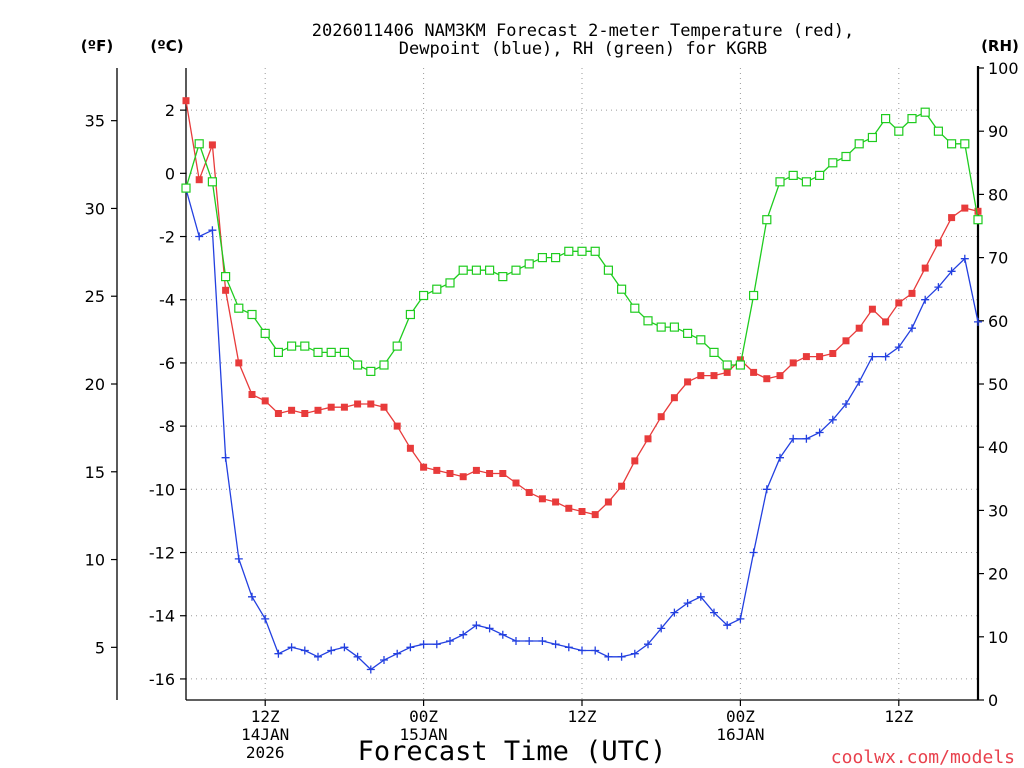 The image size is (1024, 768). I want to click on fahrenheit-tick-label: 35, so click(95, 121).